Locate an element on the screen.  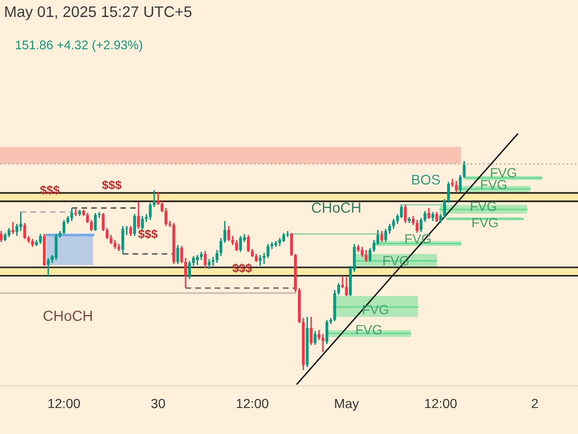
annotation: BOS is located at coordinates (426, 179).